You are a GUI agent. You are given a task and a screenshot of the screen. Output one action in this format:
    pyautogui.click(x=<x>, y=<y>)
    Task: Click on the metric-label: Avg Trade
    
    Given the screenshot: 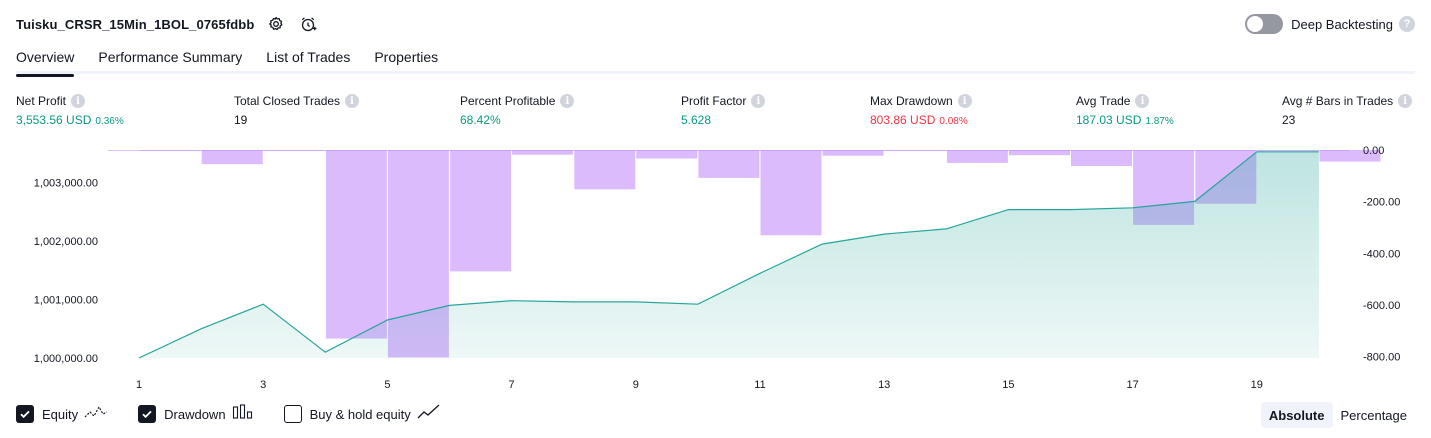 What is the action you would take?
    pyautogui.click(x=1103, y=101)
    